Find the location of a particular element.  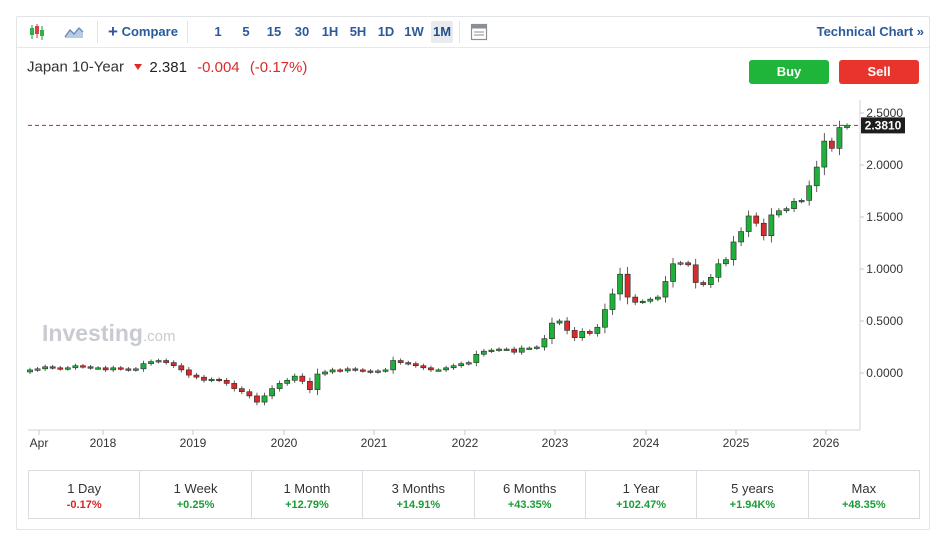

period-5: 5 is located at coordinates (246, 31).